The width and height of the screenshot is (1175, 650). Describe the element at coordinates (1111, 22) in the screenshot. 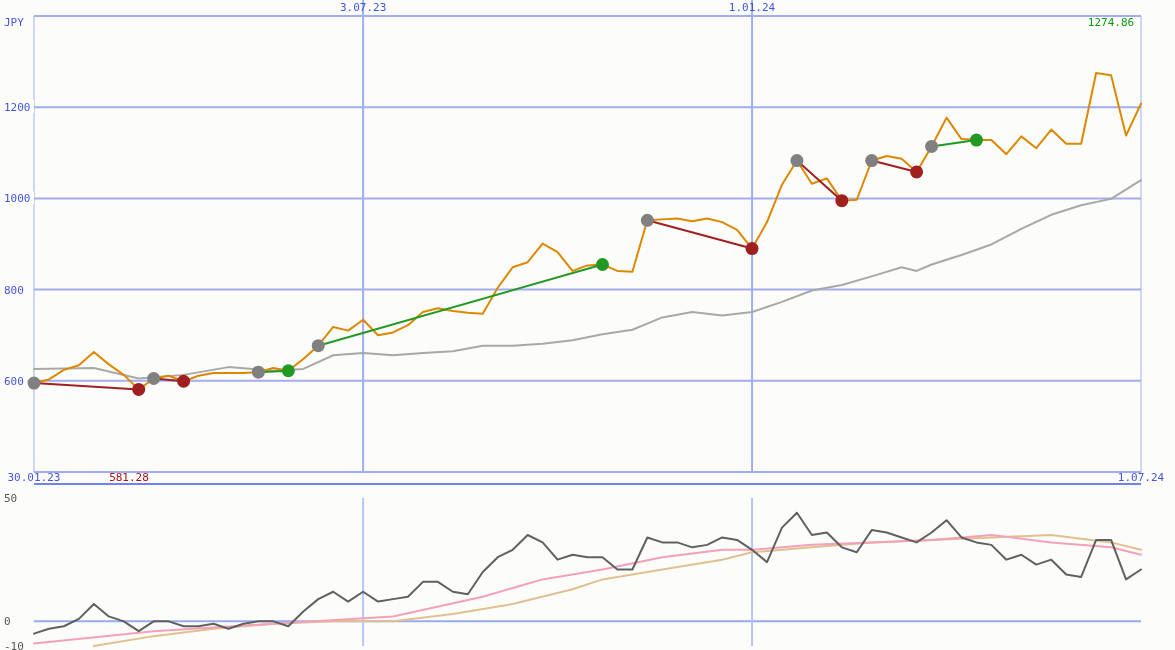

I see `annotation: 1274.86` at that location.